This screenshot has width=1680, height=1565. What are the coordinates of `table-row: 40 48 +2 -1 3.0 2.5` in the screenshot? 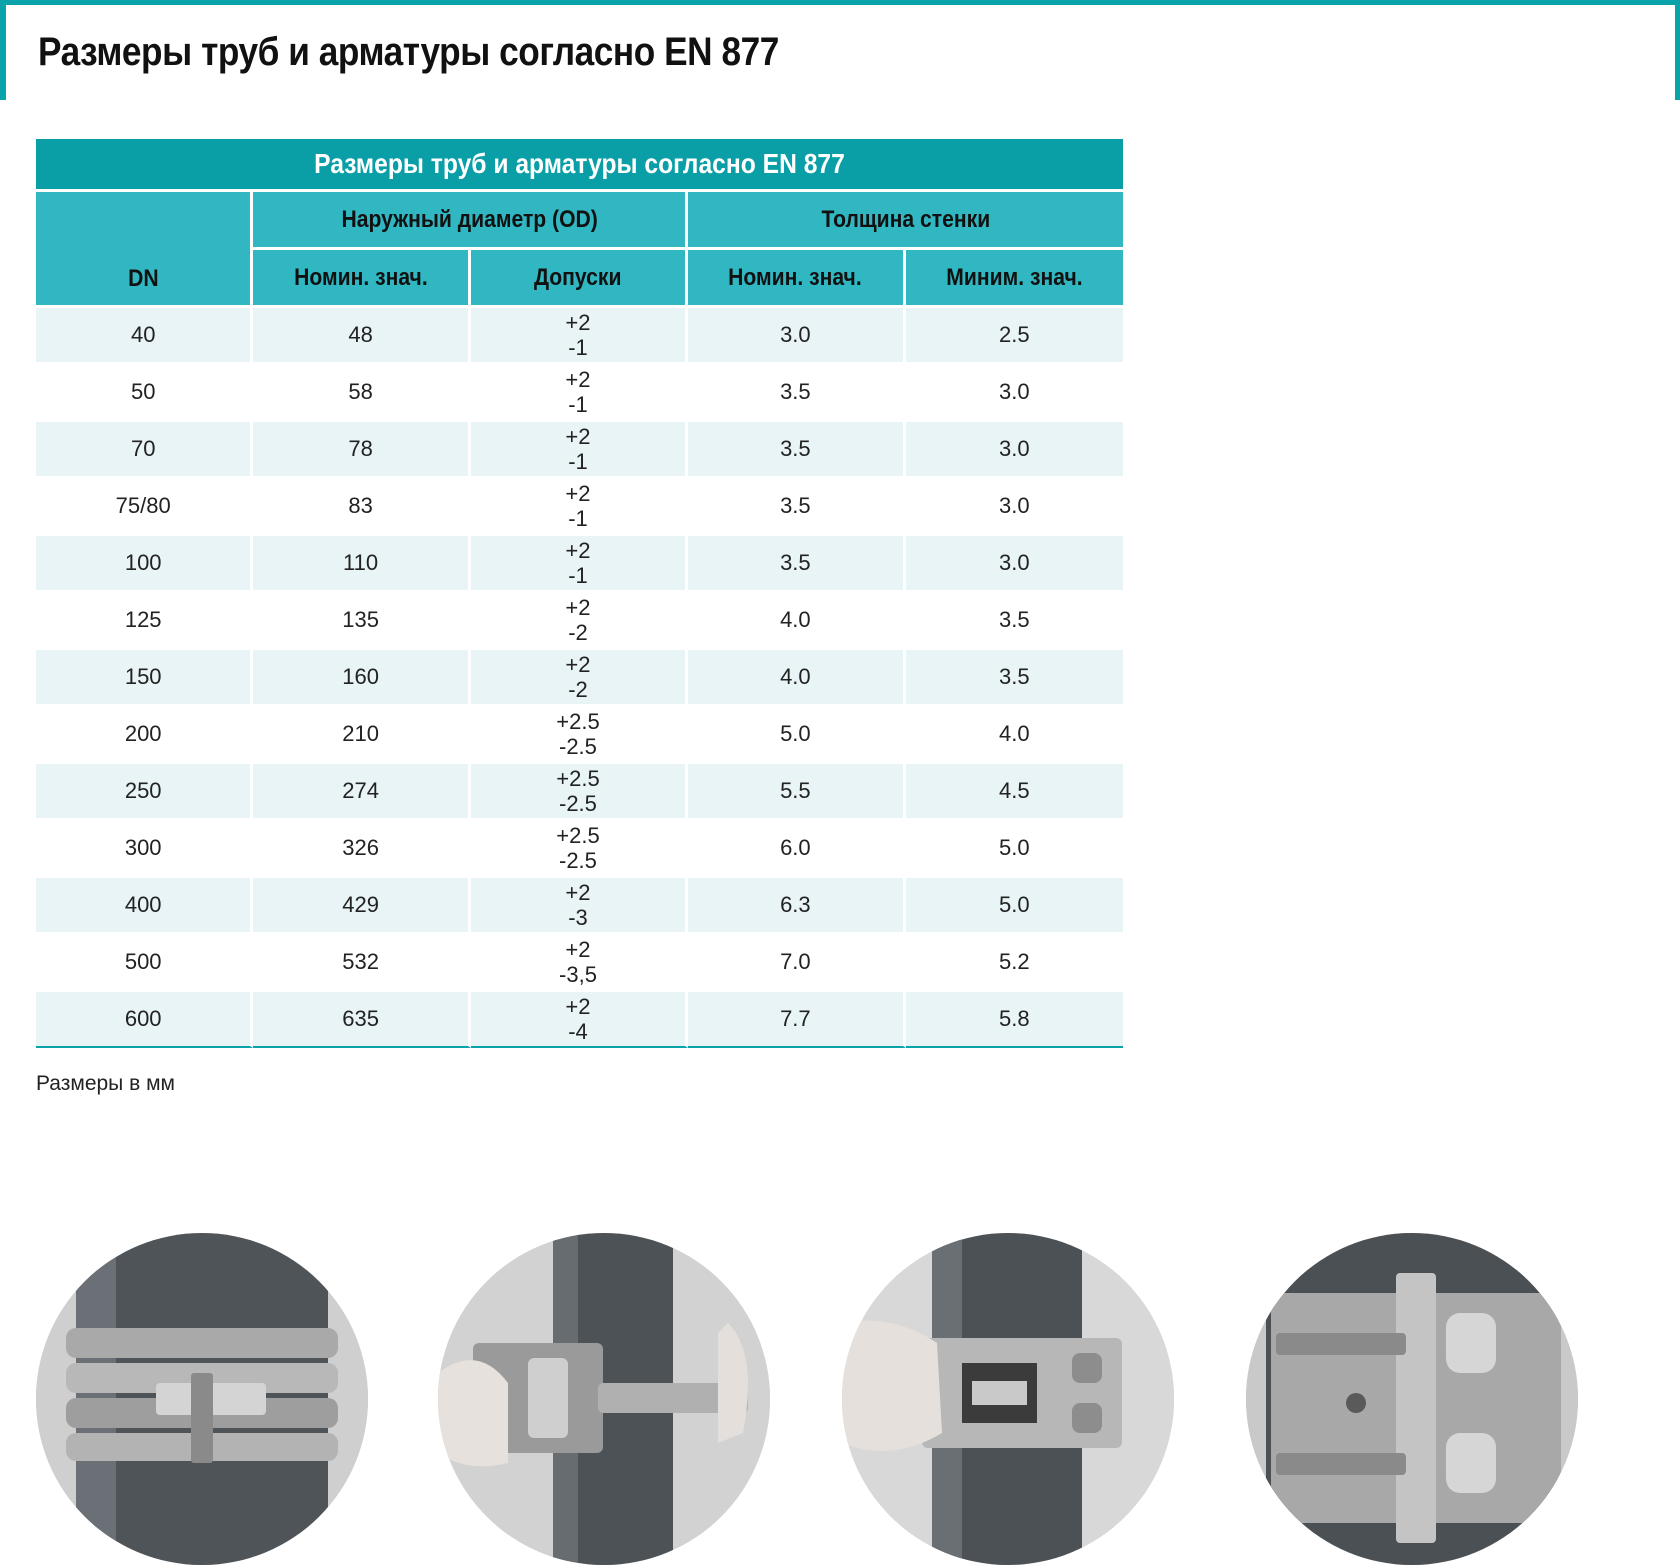 It's located at (579, 336).